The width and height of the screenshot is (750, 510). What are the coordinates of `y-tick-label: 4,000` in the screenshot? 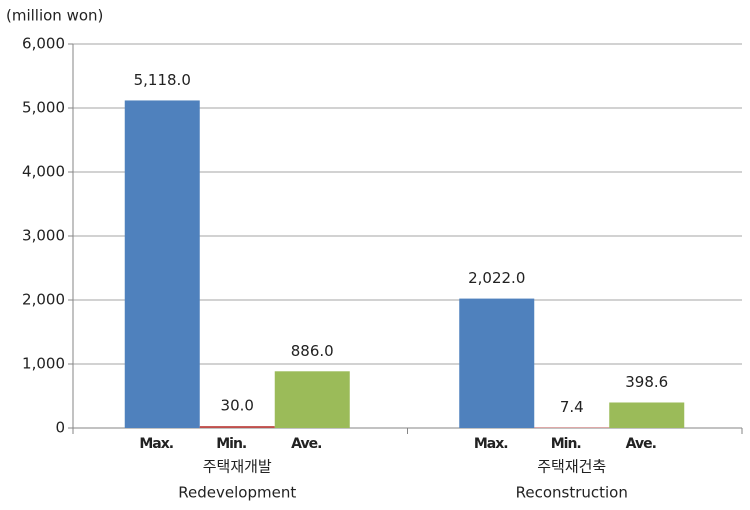 It's located at (43, 172).